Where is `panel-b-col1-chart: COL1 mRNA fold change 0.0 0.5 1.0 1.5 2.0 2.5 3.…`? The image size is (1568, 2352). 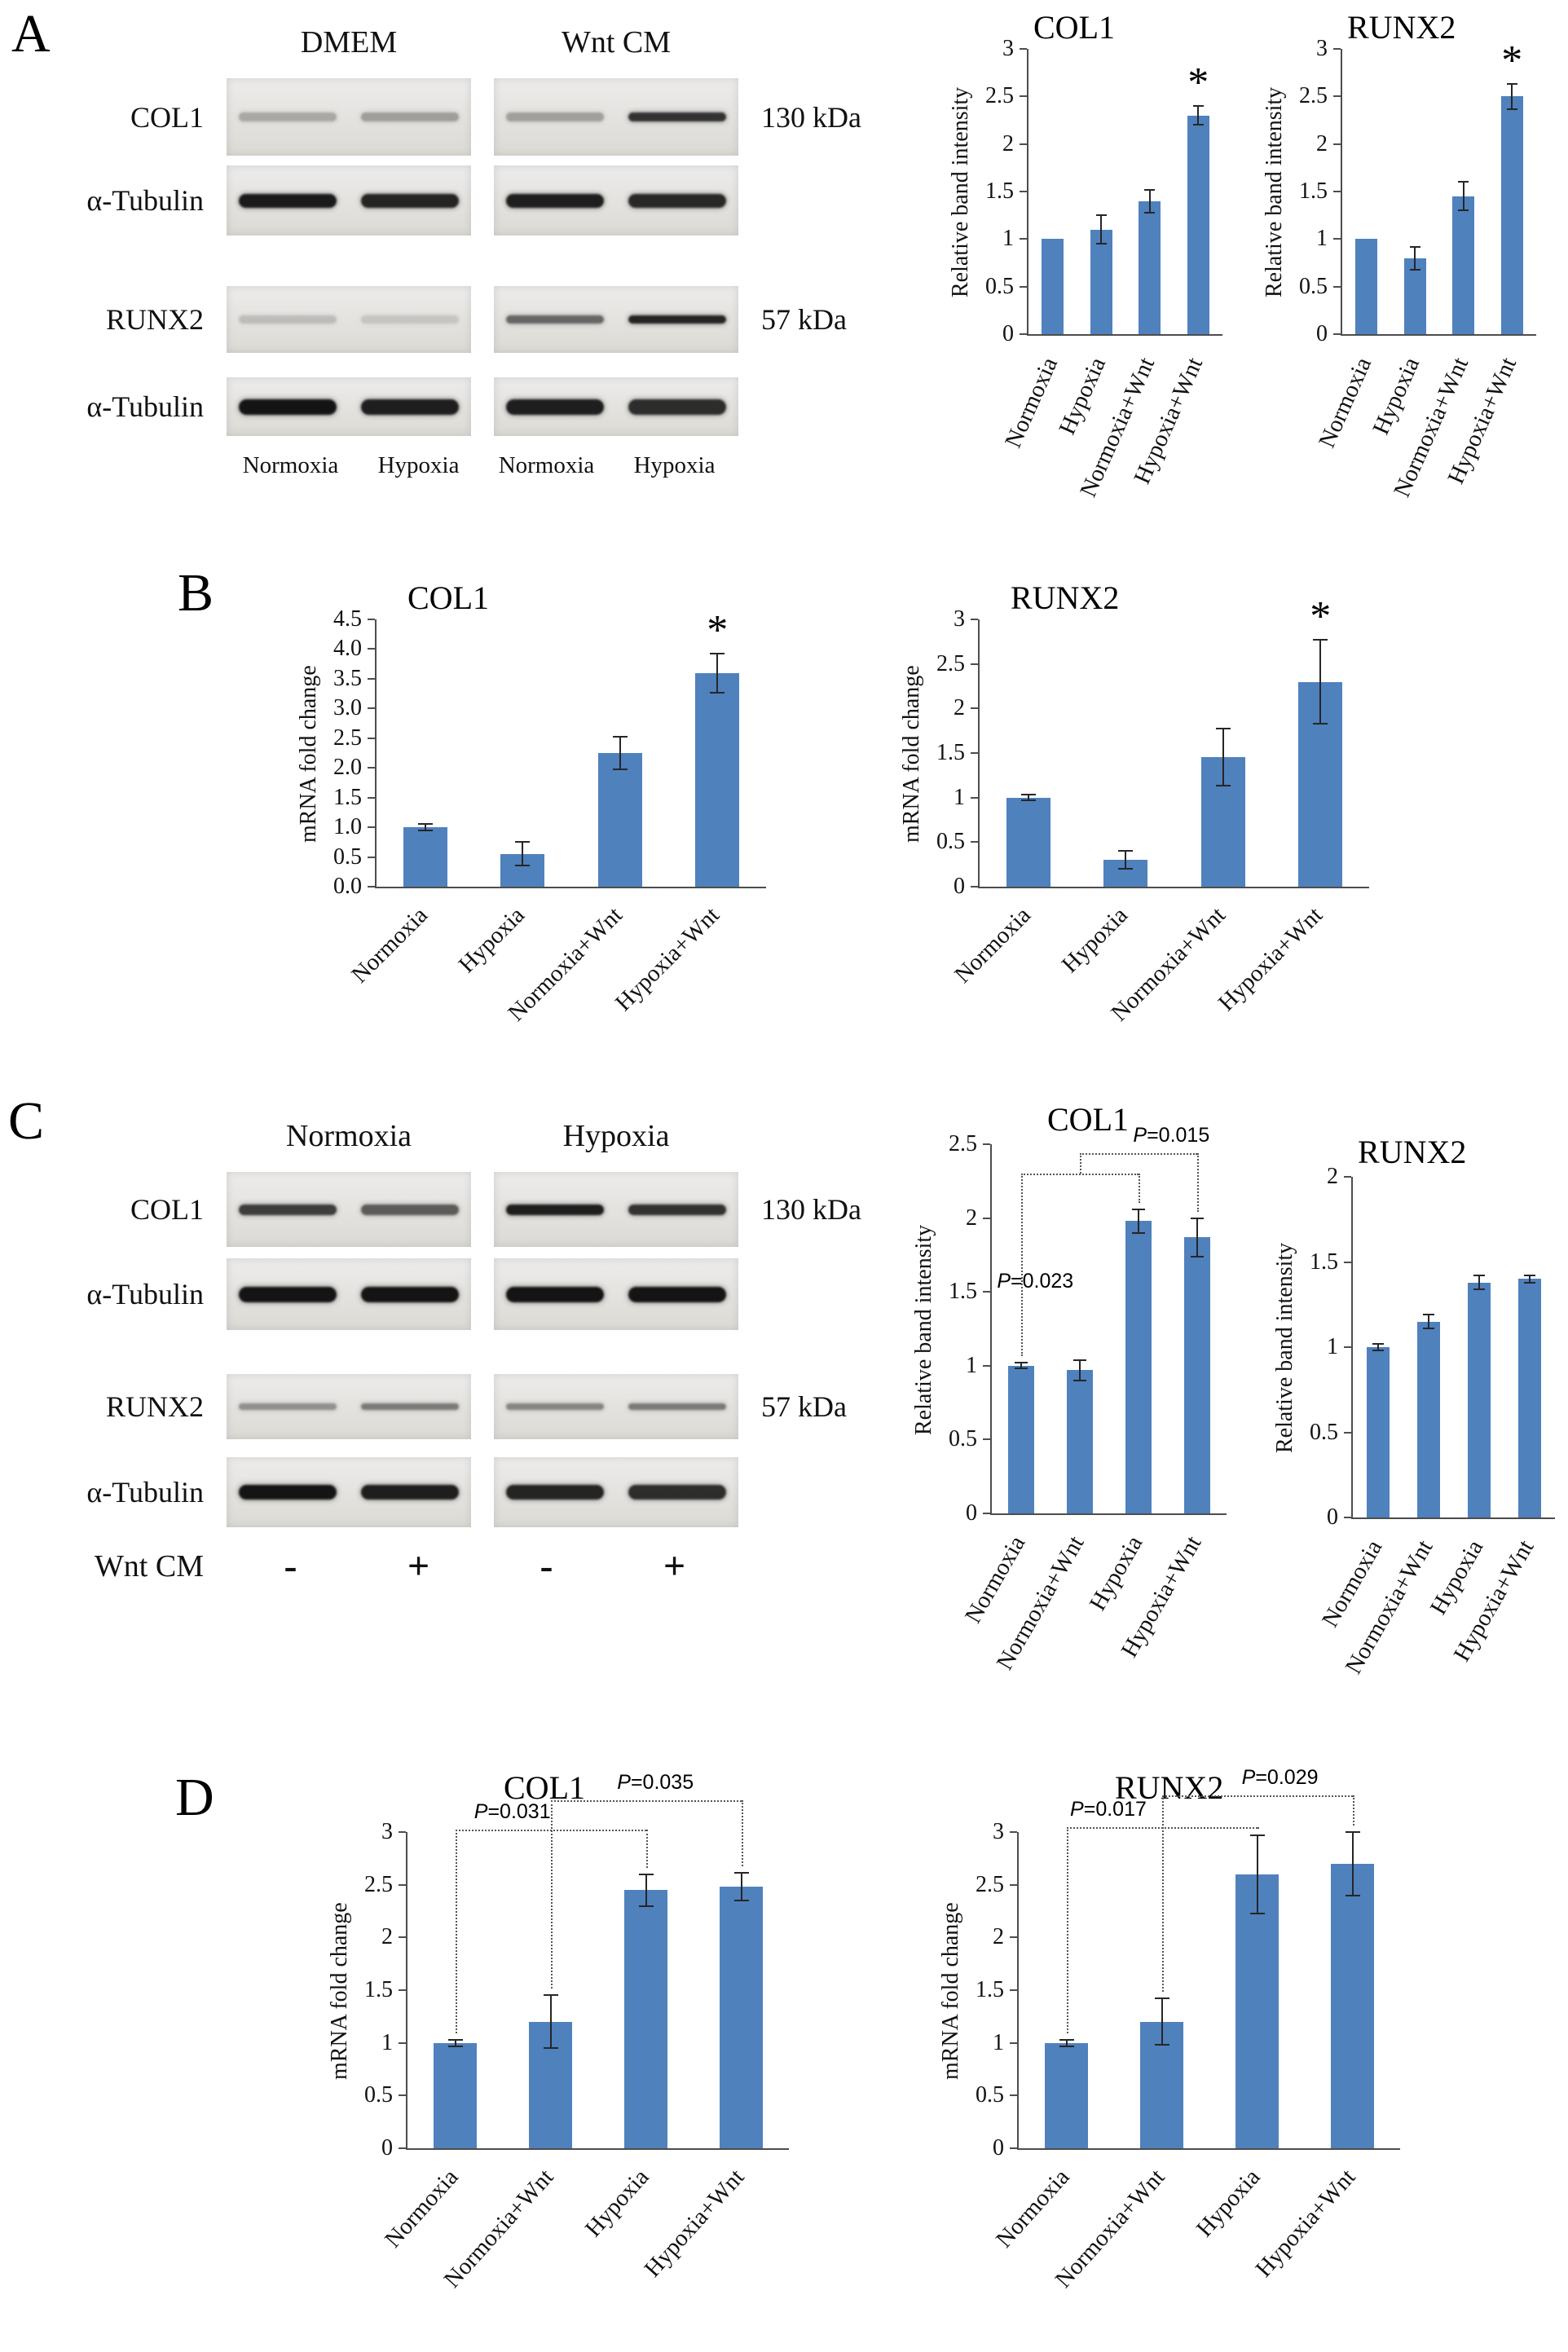 panel-b-col1-chart: COL1 mRNA fold change 0.0 0.5 1.0 1.5 2.0 2.5 3.… is located at coordinates (529, 828).